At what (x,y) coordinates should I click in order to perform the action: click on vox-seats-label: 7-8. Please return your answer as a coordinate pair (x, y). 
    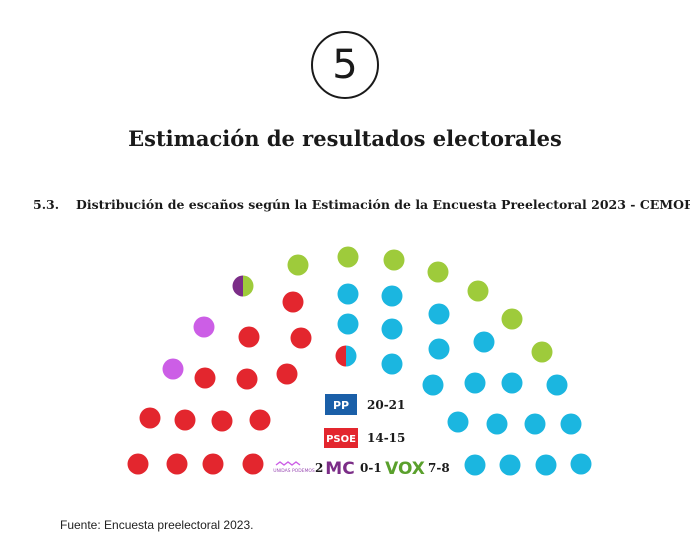
    Looking at the image, I should click on (439, 468).